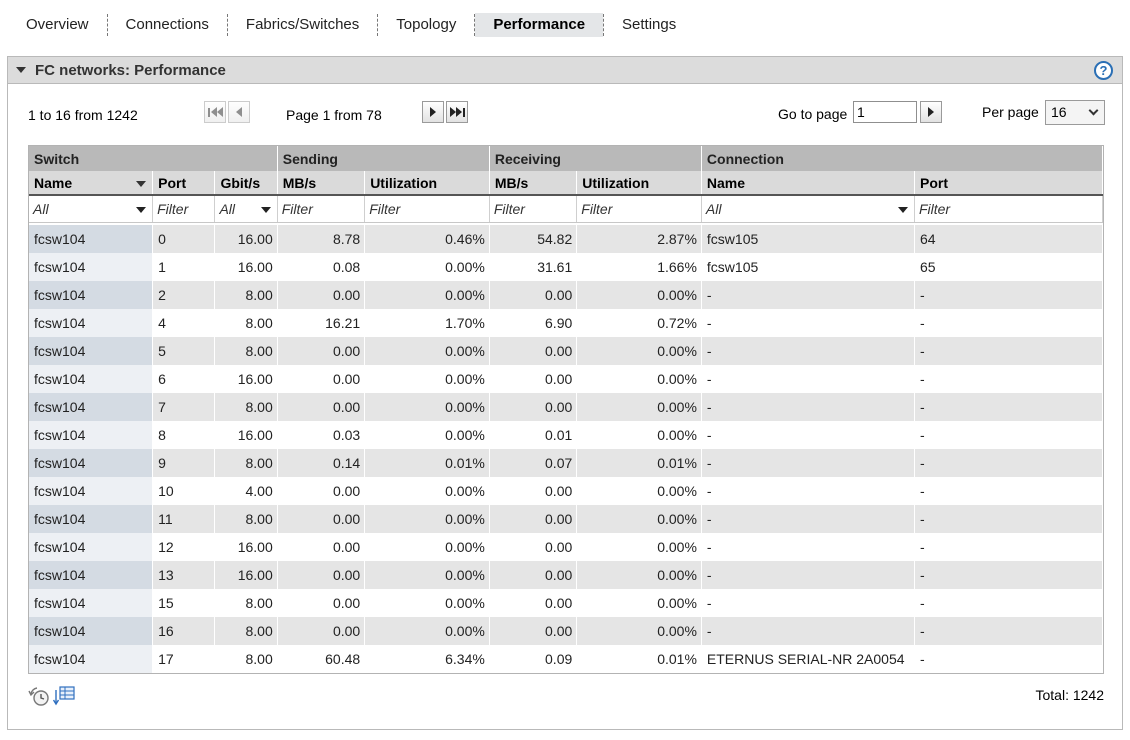 The width and height of the screenshot is (1130, 740). What do you see at coordinates (91, 183) in the screenshot?
I see `col-switch-name: Name` at bounding box center [91, 183].